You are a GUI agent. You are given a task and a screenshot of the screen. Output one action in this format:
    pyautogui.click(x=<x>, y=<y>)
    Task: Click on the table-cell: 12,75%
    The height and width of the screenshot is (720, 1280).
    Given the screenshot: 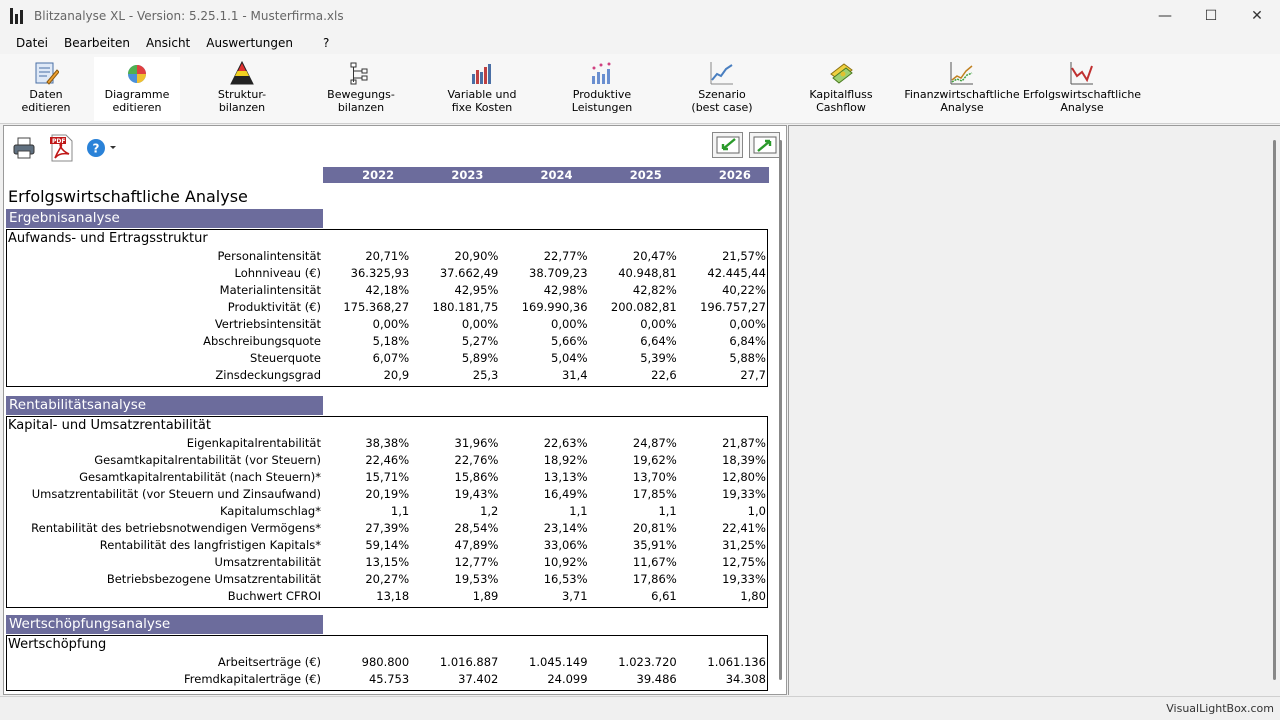 What is the action you would take?
    pyautogui.click(x=744, y=562)
    